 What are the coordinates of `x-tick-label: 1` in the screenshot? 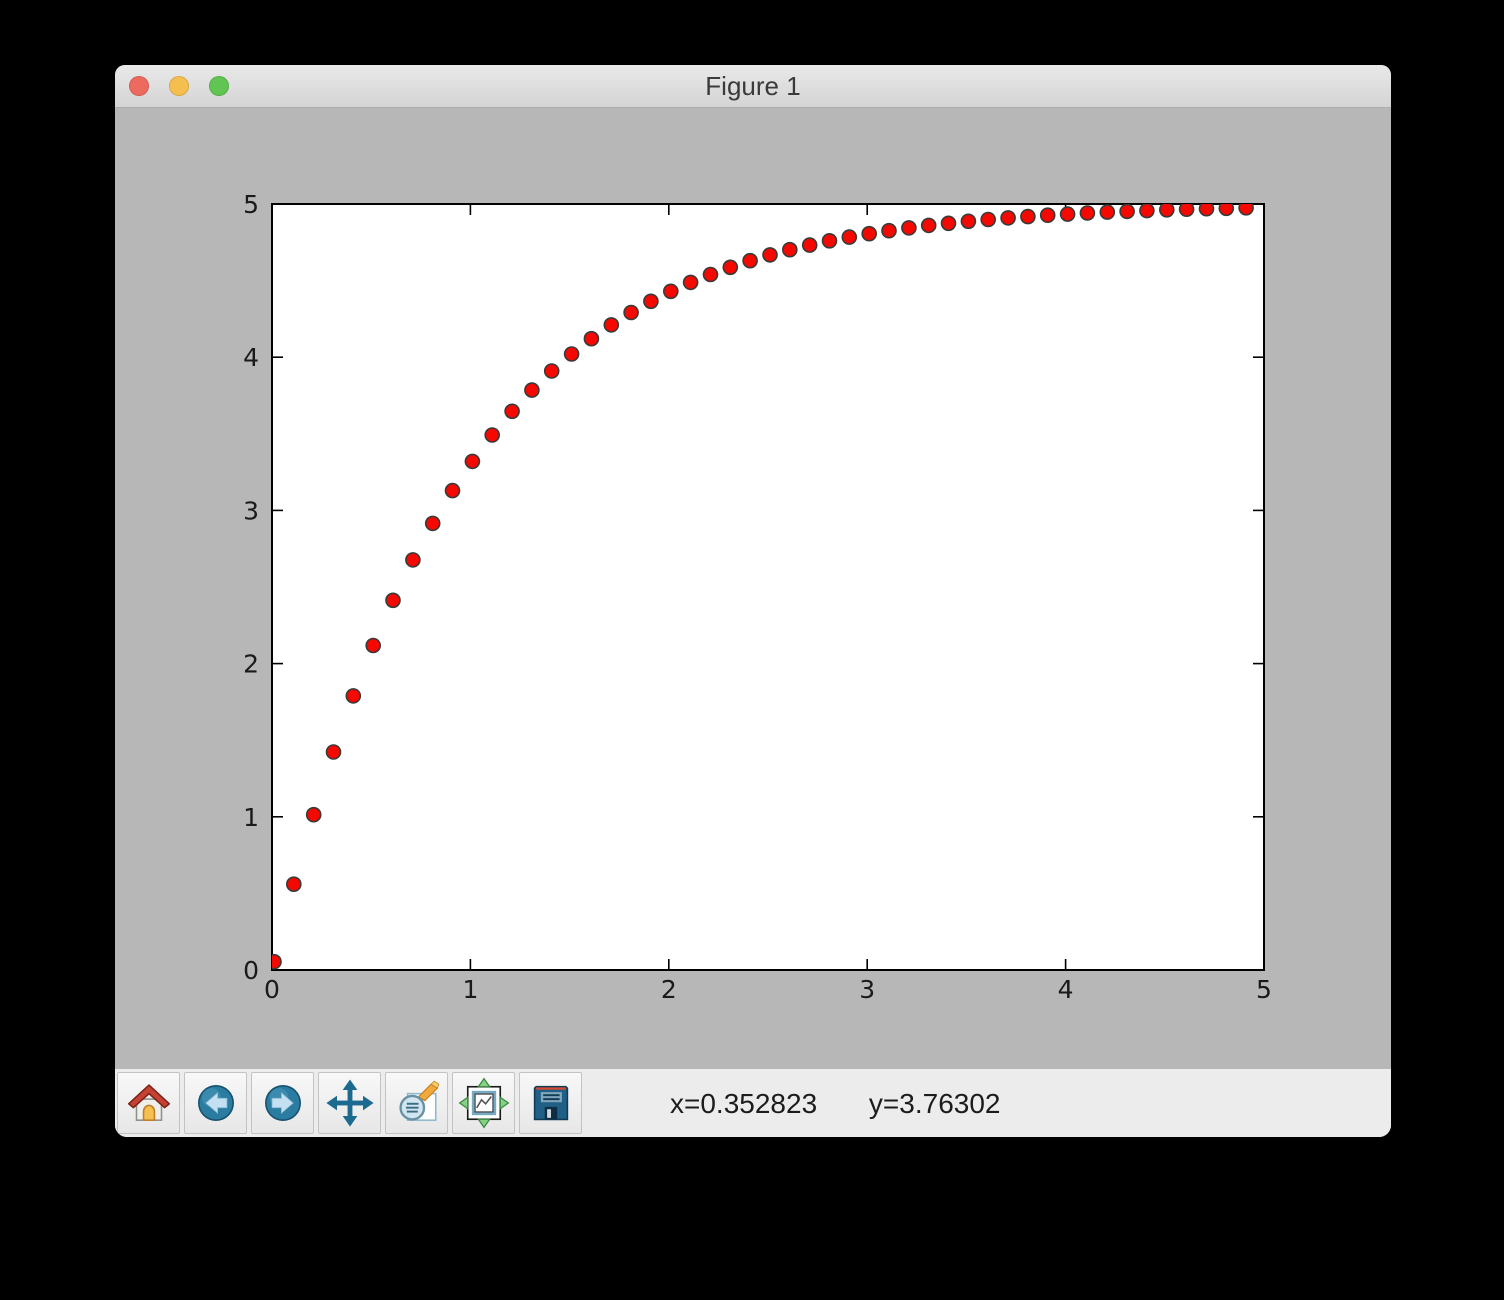 It's located at (470, 989).